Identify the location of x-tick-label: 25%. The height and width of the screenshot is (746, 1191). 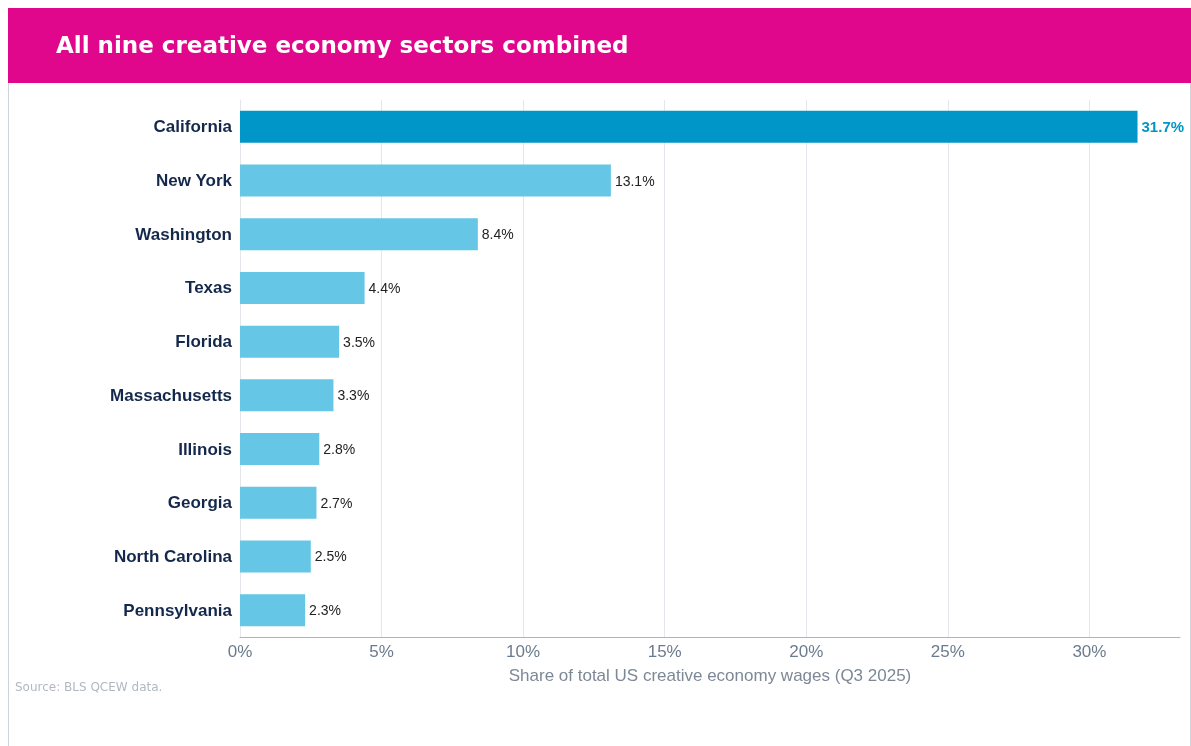
(947, 651).